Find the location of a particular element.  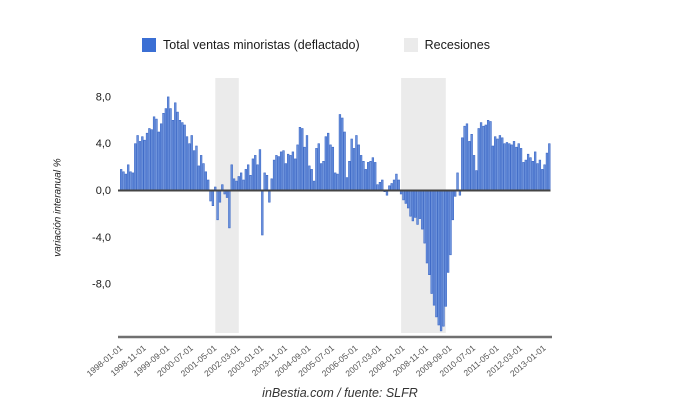

svg-text: 8,0 is located at coordinates (103, 97).